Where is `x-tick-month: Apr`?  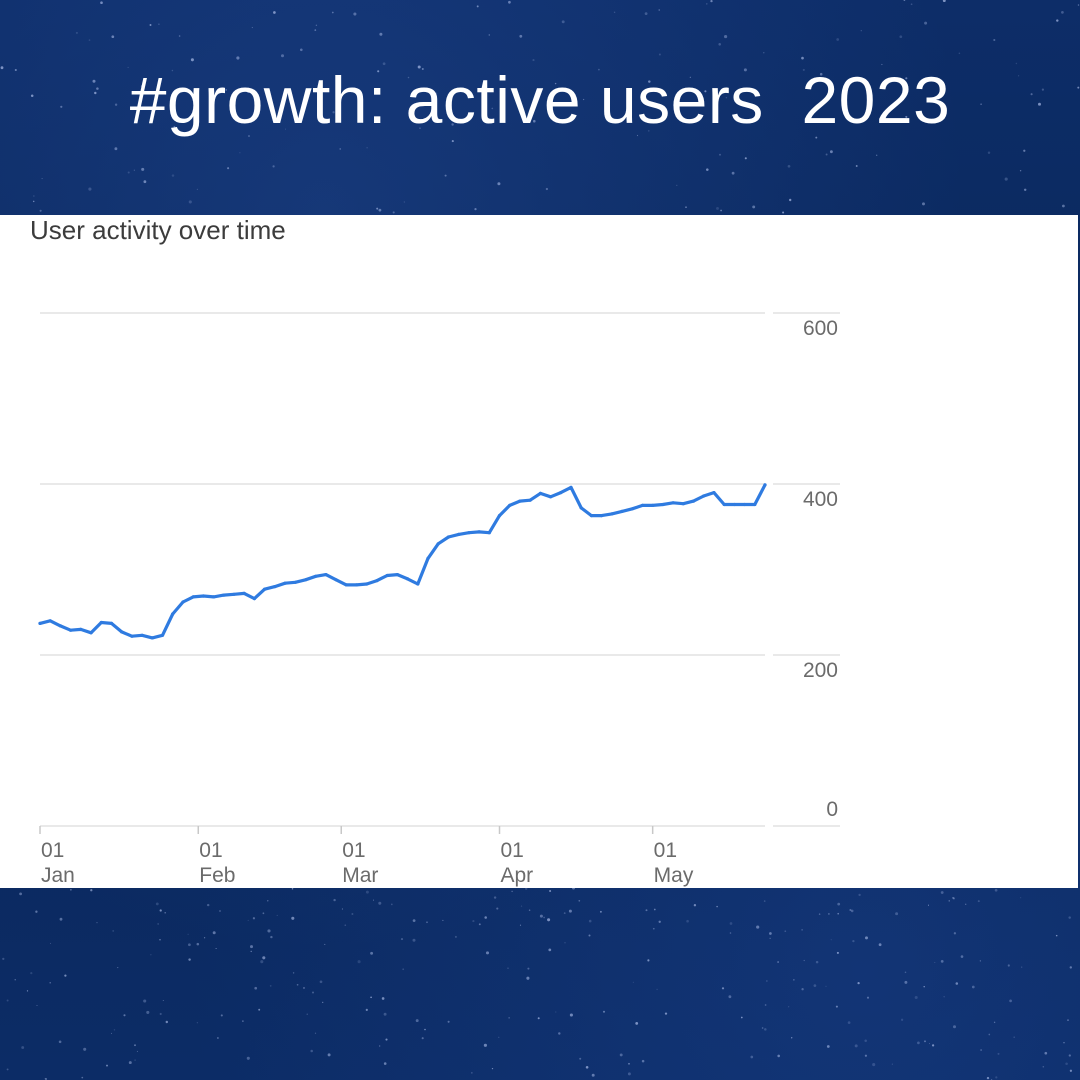 x-tick-month: Apr is located at coordinates (517, 875).